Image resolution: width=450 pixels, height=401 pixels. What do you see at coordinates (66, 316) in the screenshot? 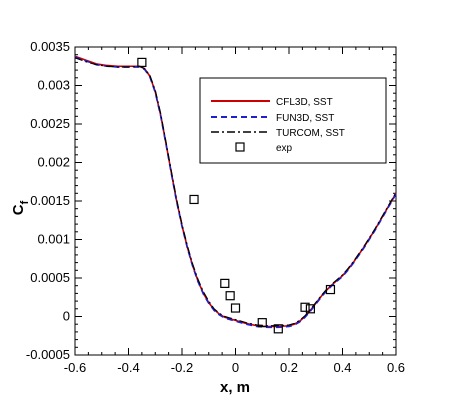
I see `y-tick-label: 0` at bounding box center [66, 316].